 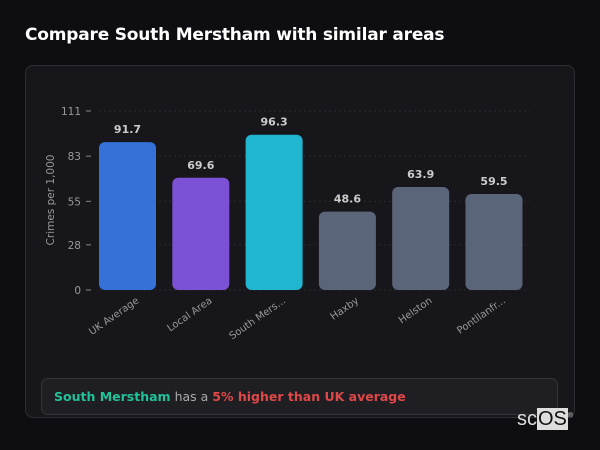 What do you see at coordinates (200, 165) in the screenshot?
I see `data-label: 69.6` at bounding box center [200, 165].